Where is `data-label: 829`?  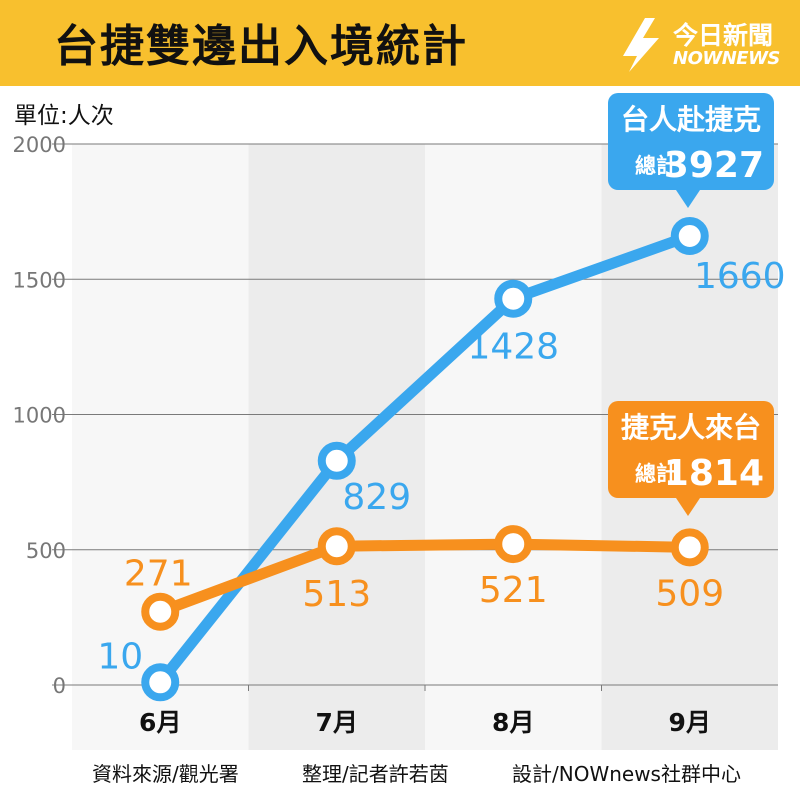
data-label: 829 is located at coordinates (376, 497).